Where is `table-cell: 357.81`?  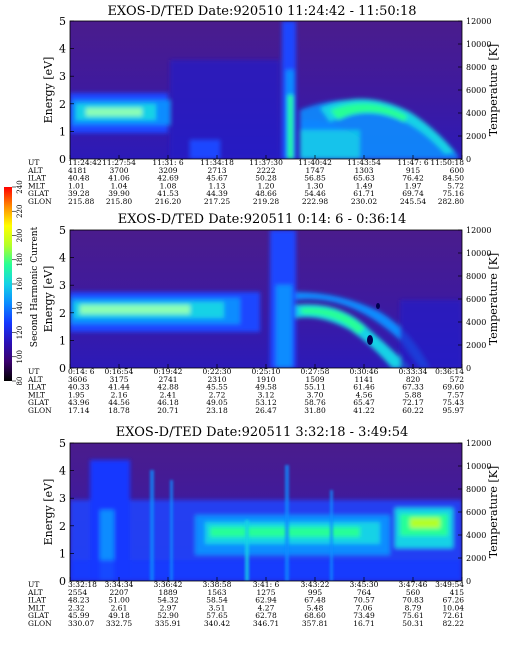 table-cell: 357.81 is located at coordinates (315, 623).